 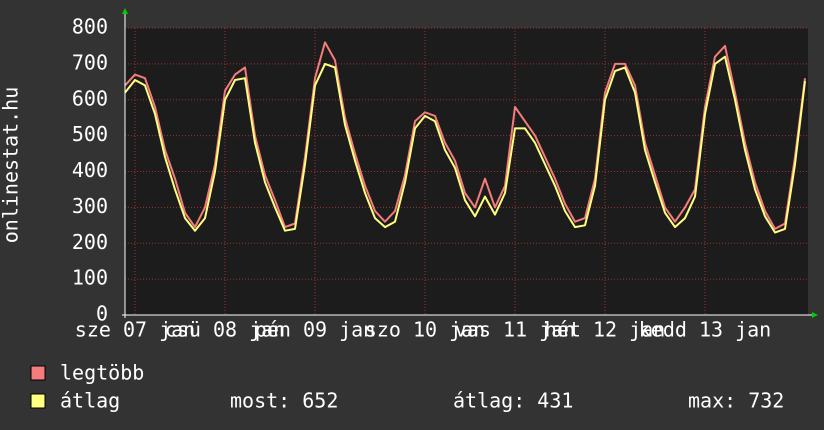 What do you see at coordinates (90, 206) in the screenshot?
I see `y-tick-label: 300` at bounding box center [90, 206].